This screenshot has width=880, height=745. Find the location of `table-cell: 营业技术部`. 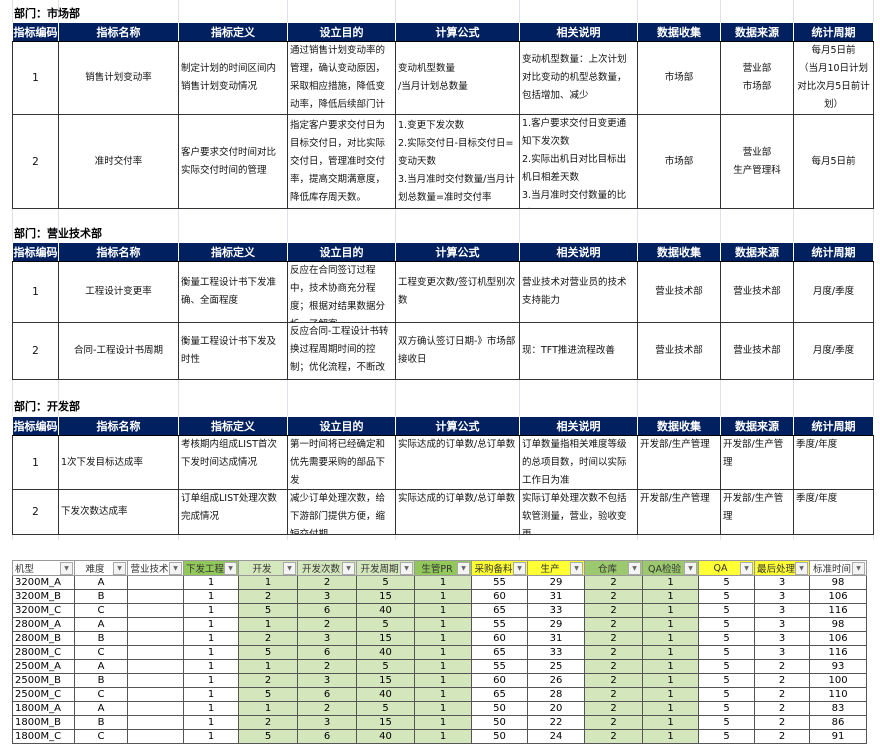

table-cell: 营业技术部 is located at coordinates (679, 351).